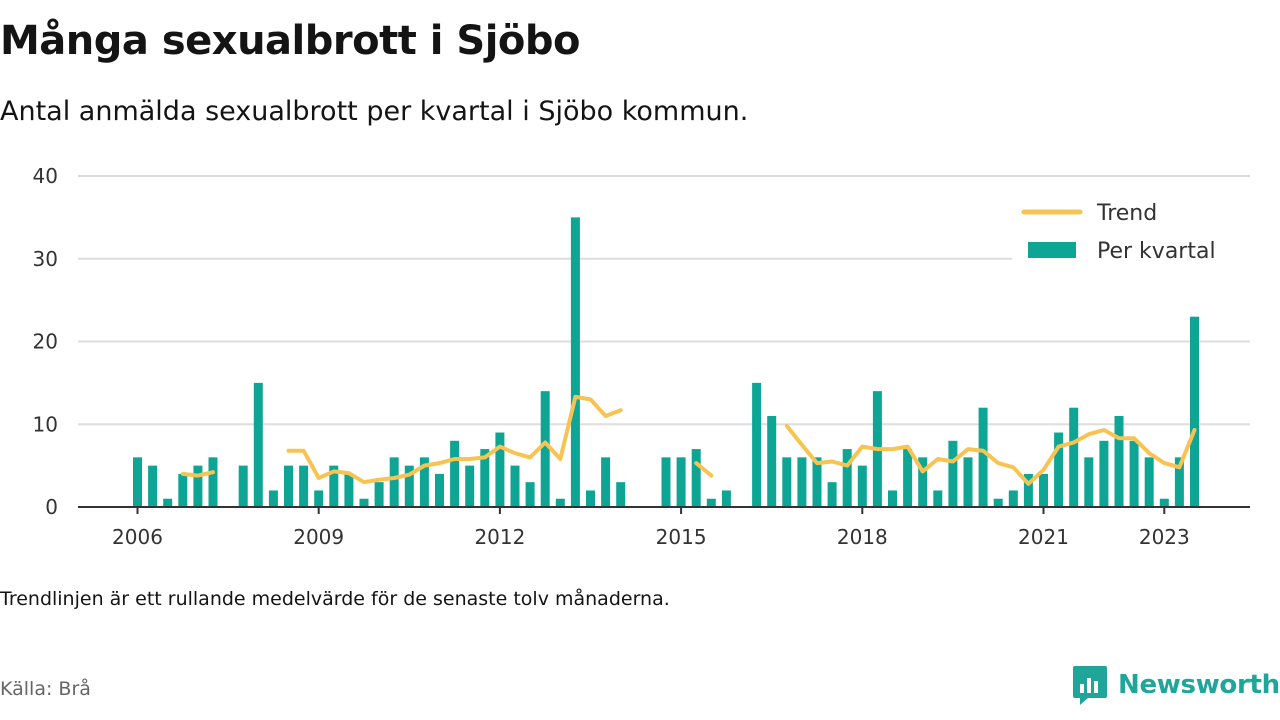 The width and height of the screenshot is (1280, 720). Describe the element at coordinates (847, 478) in the screenshot. I see `bar-2017Q4` at that location.